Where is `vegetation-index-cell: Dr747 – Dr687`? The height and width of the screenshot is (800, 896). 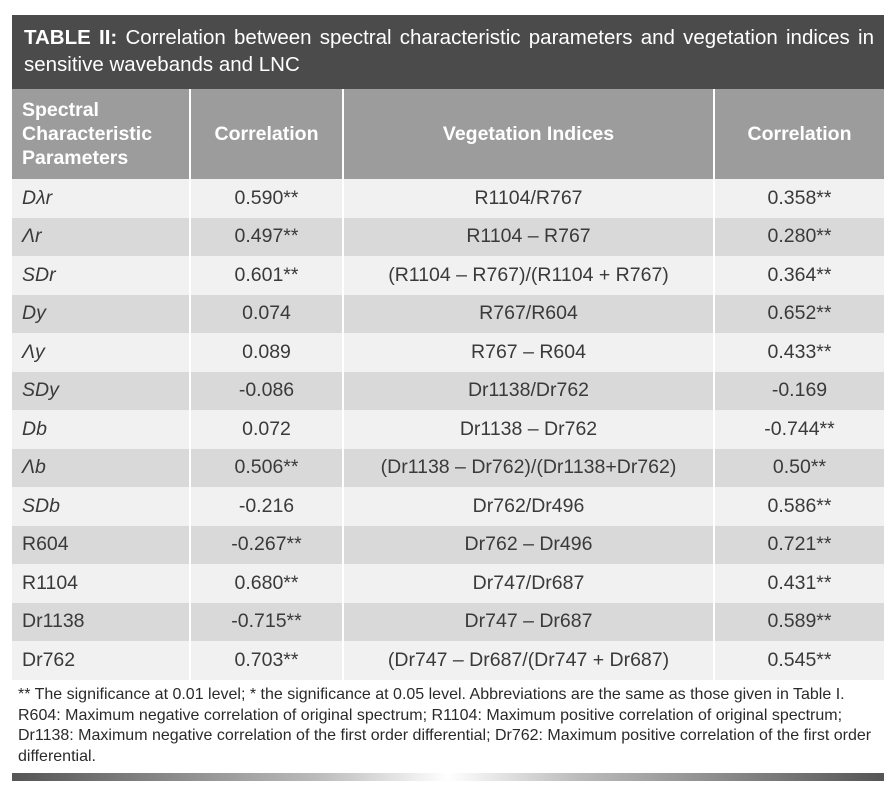
vegetation-index-cell: Dr747 – Dr687 is located at coordinates (528, 621).